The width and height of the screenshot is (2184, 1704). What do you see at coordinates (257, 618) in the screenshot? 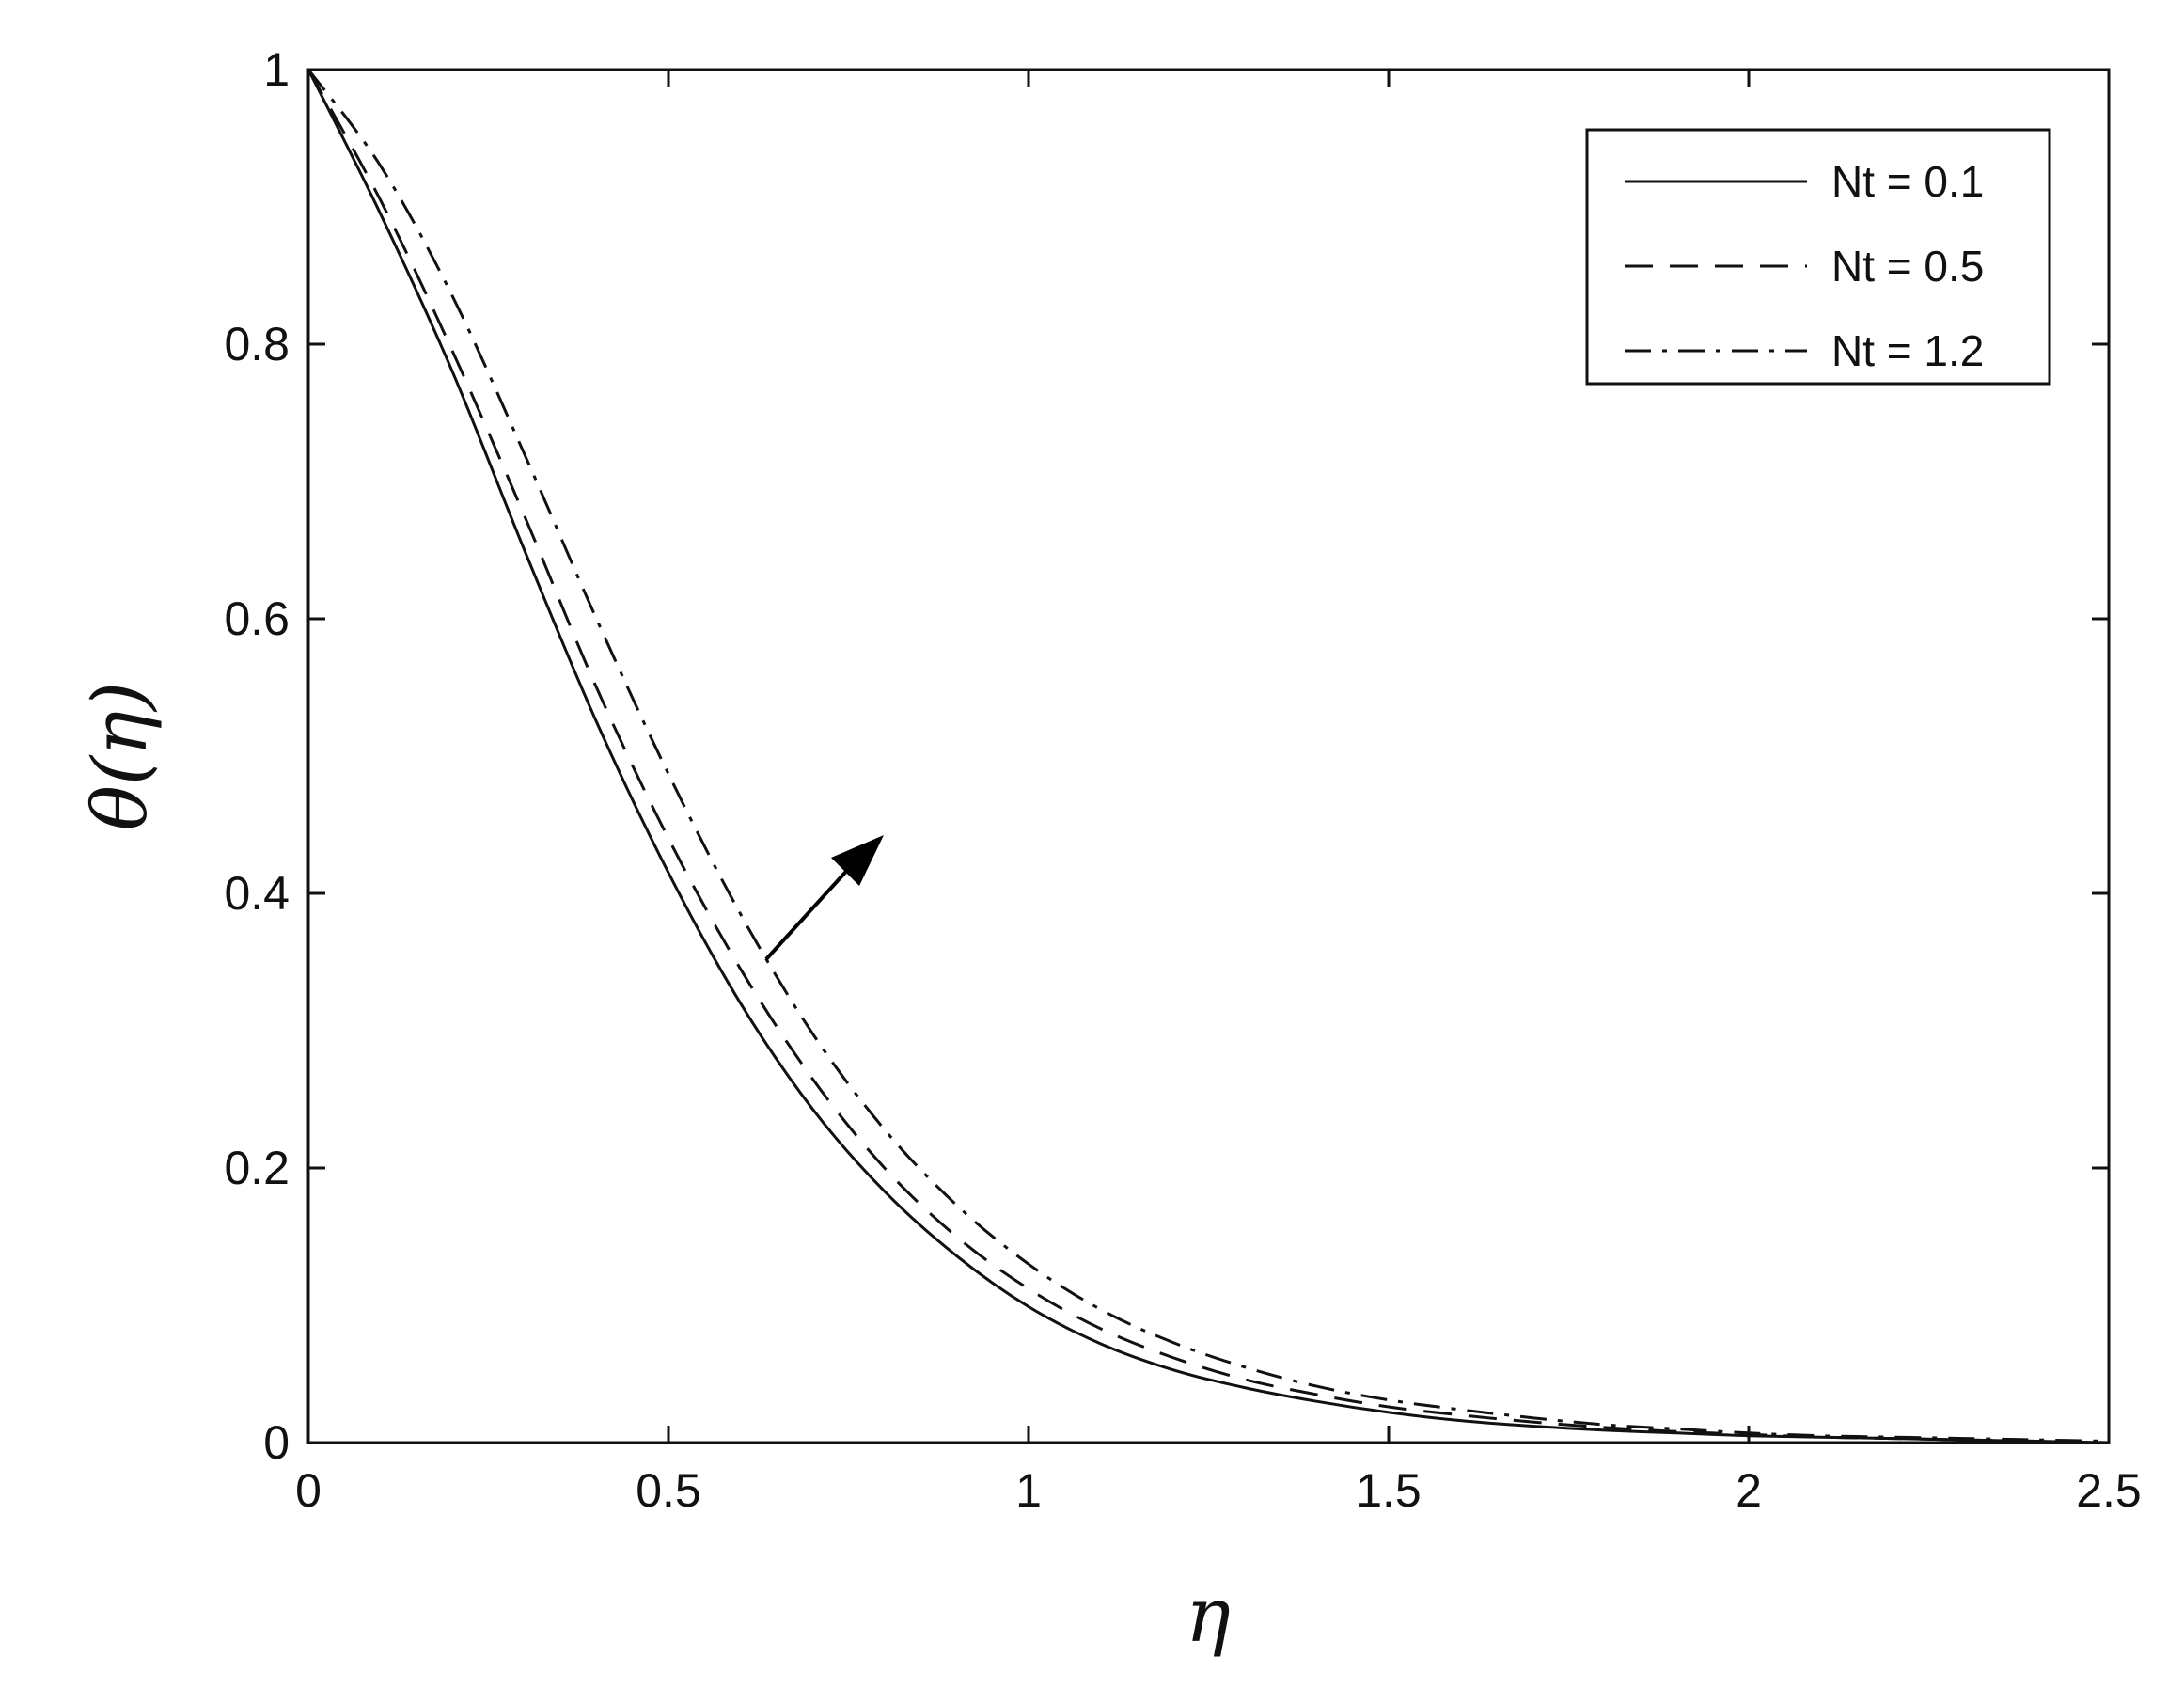
I see `y-tick-label: 0.6` at bounding box center [257, 618].